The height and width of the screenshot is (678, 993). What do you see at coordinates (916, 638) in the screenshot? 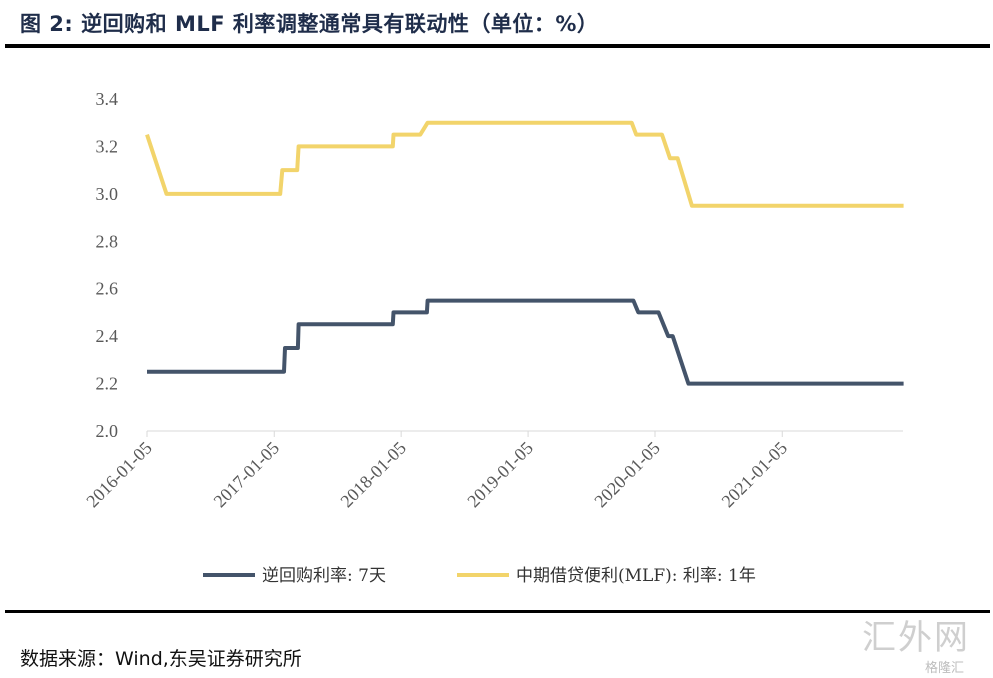
I see `watermark: 汇外网` at bounding box center [916, 638].